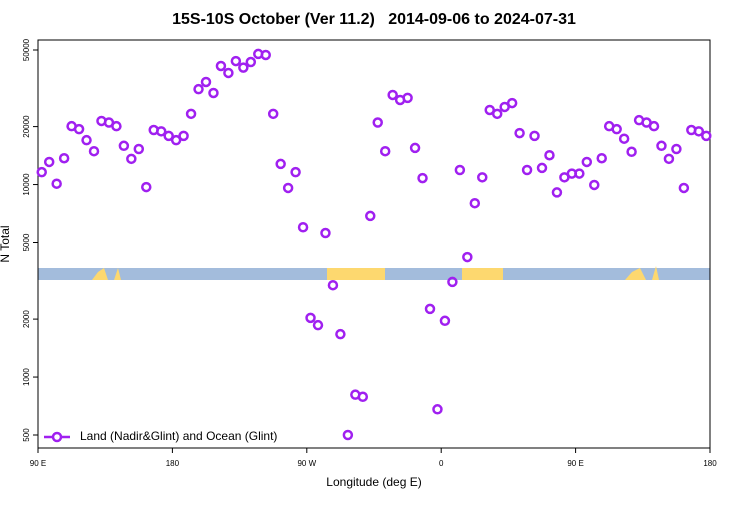  What do you see at coordinates (6, 243) in the screenshot?
I see `y-axis-label: N Total` at bounding box center [6, 243].